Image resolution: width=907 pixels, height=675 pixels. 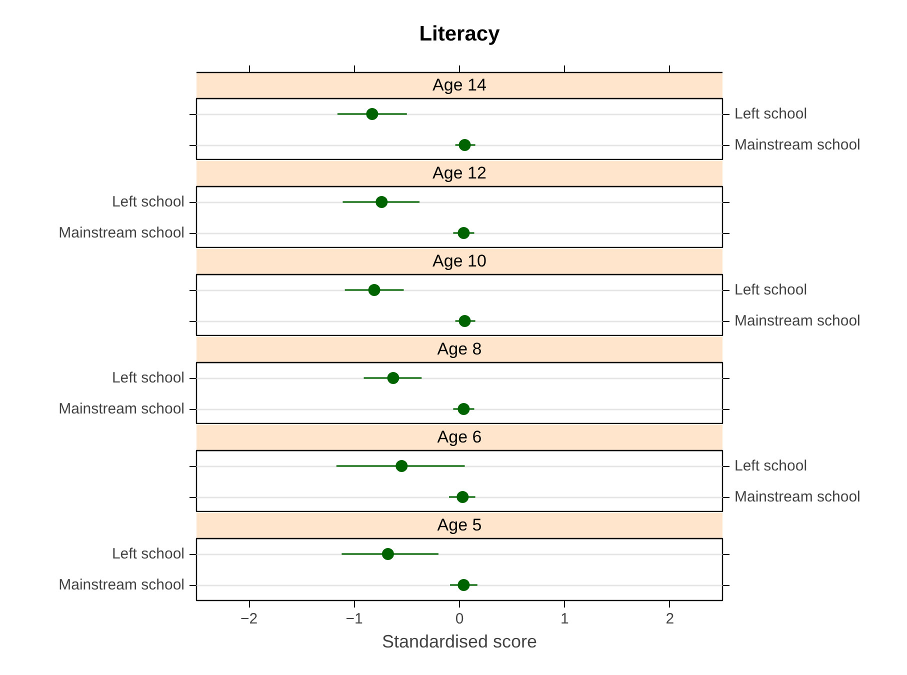 I want to click on x-tick-label: 1, so click(x=564, y=619).